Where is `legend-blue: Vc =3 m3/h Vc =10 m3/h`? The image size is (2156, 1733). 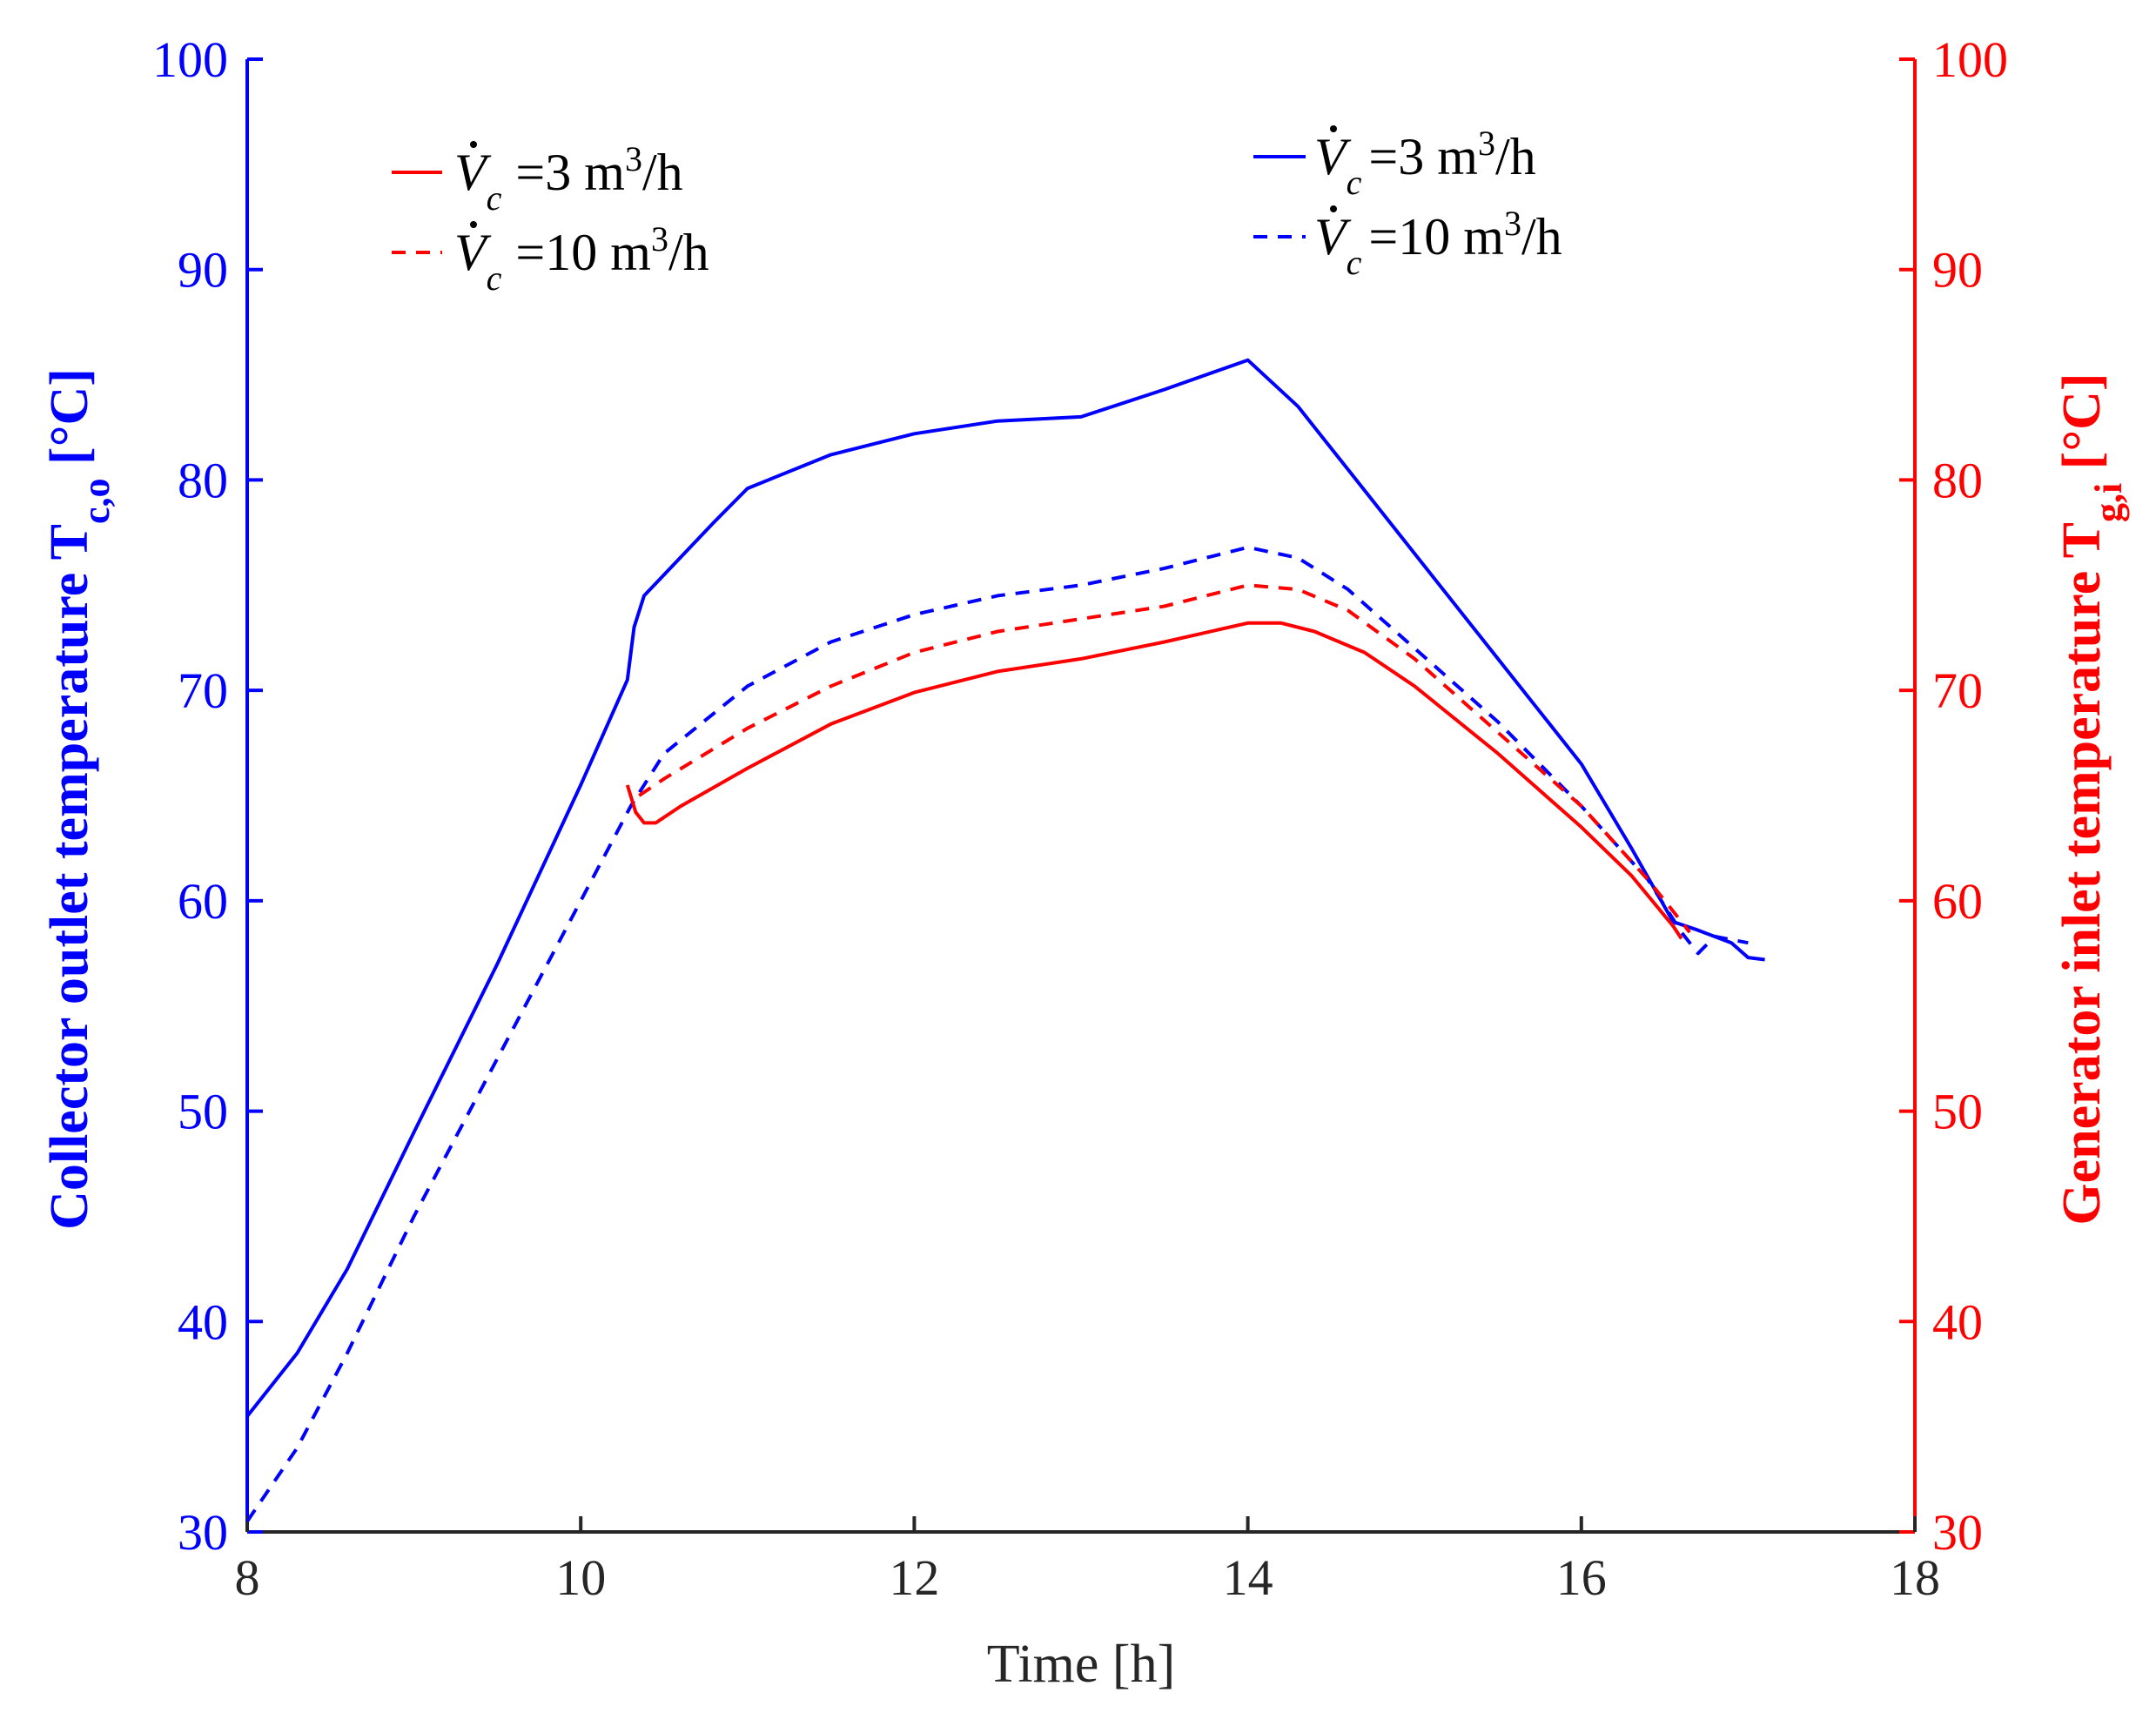
legend-blue: Vc =3 m3/h Vc =10 m3/h is located at coordinates (1407, 203).